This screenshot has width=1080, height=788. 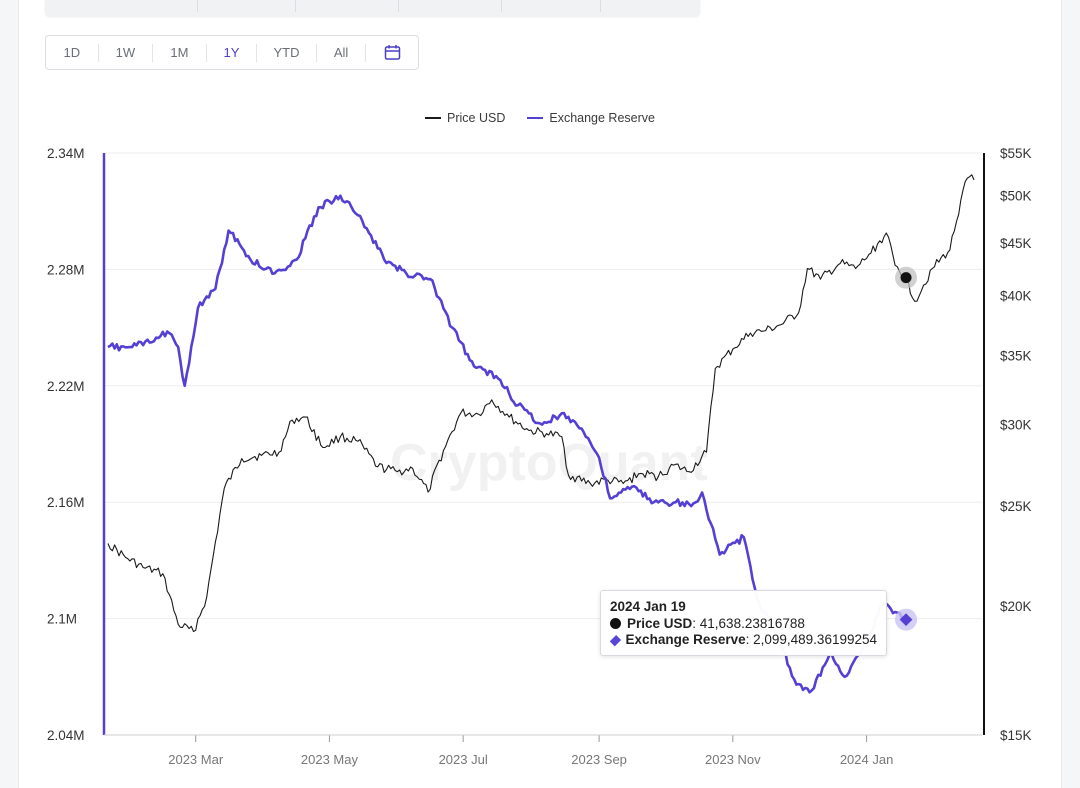 What do you see at coordinates (535, 118) in the screenshot?
I see `legend-swatch-reserve` at bounding box center [535, 118].